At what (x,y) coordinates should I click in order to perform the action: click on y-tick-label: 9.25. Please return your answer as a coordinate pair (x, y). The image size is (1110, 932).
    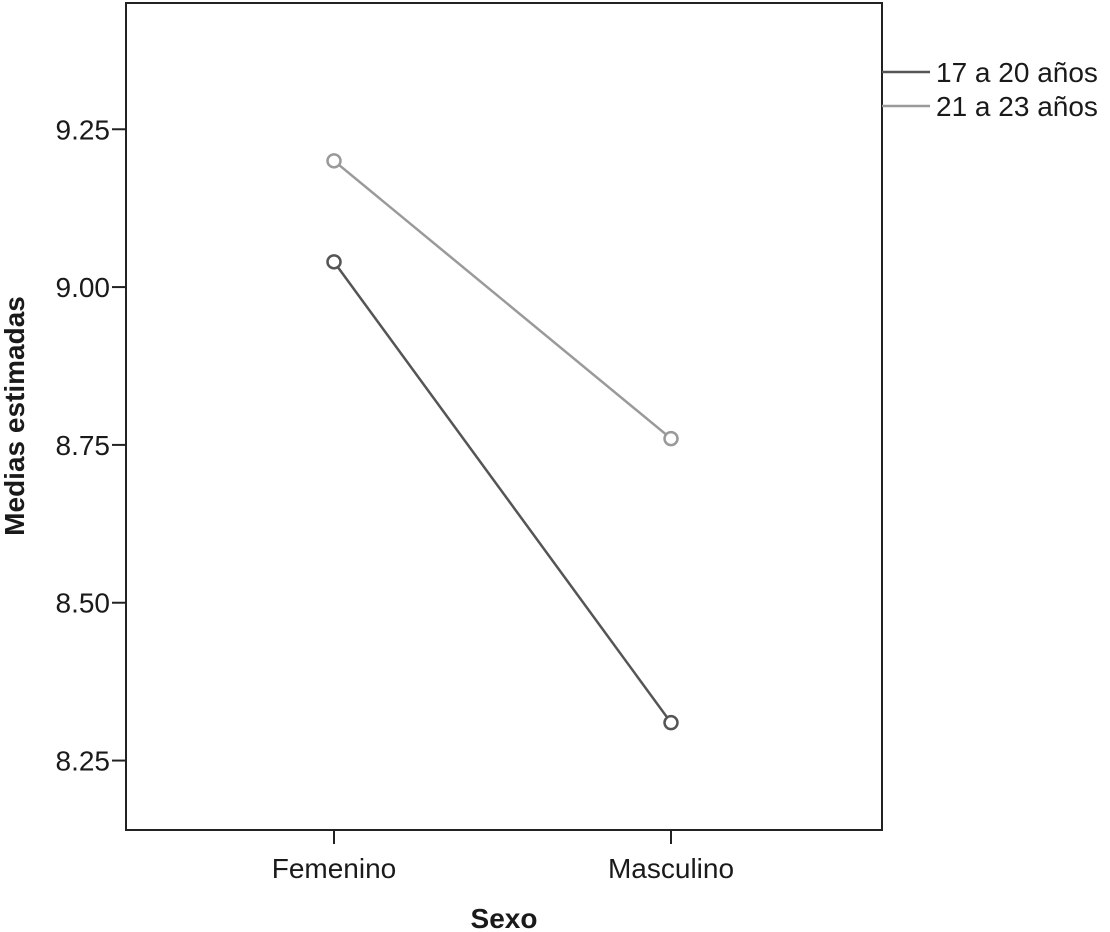
    Looking at the image, I should click on (83, 129).